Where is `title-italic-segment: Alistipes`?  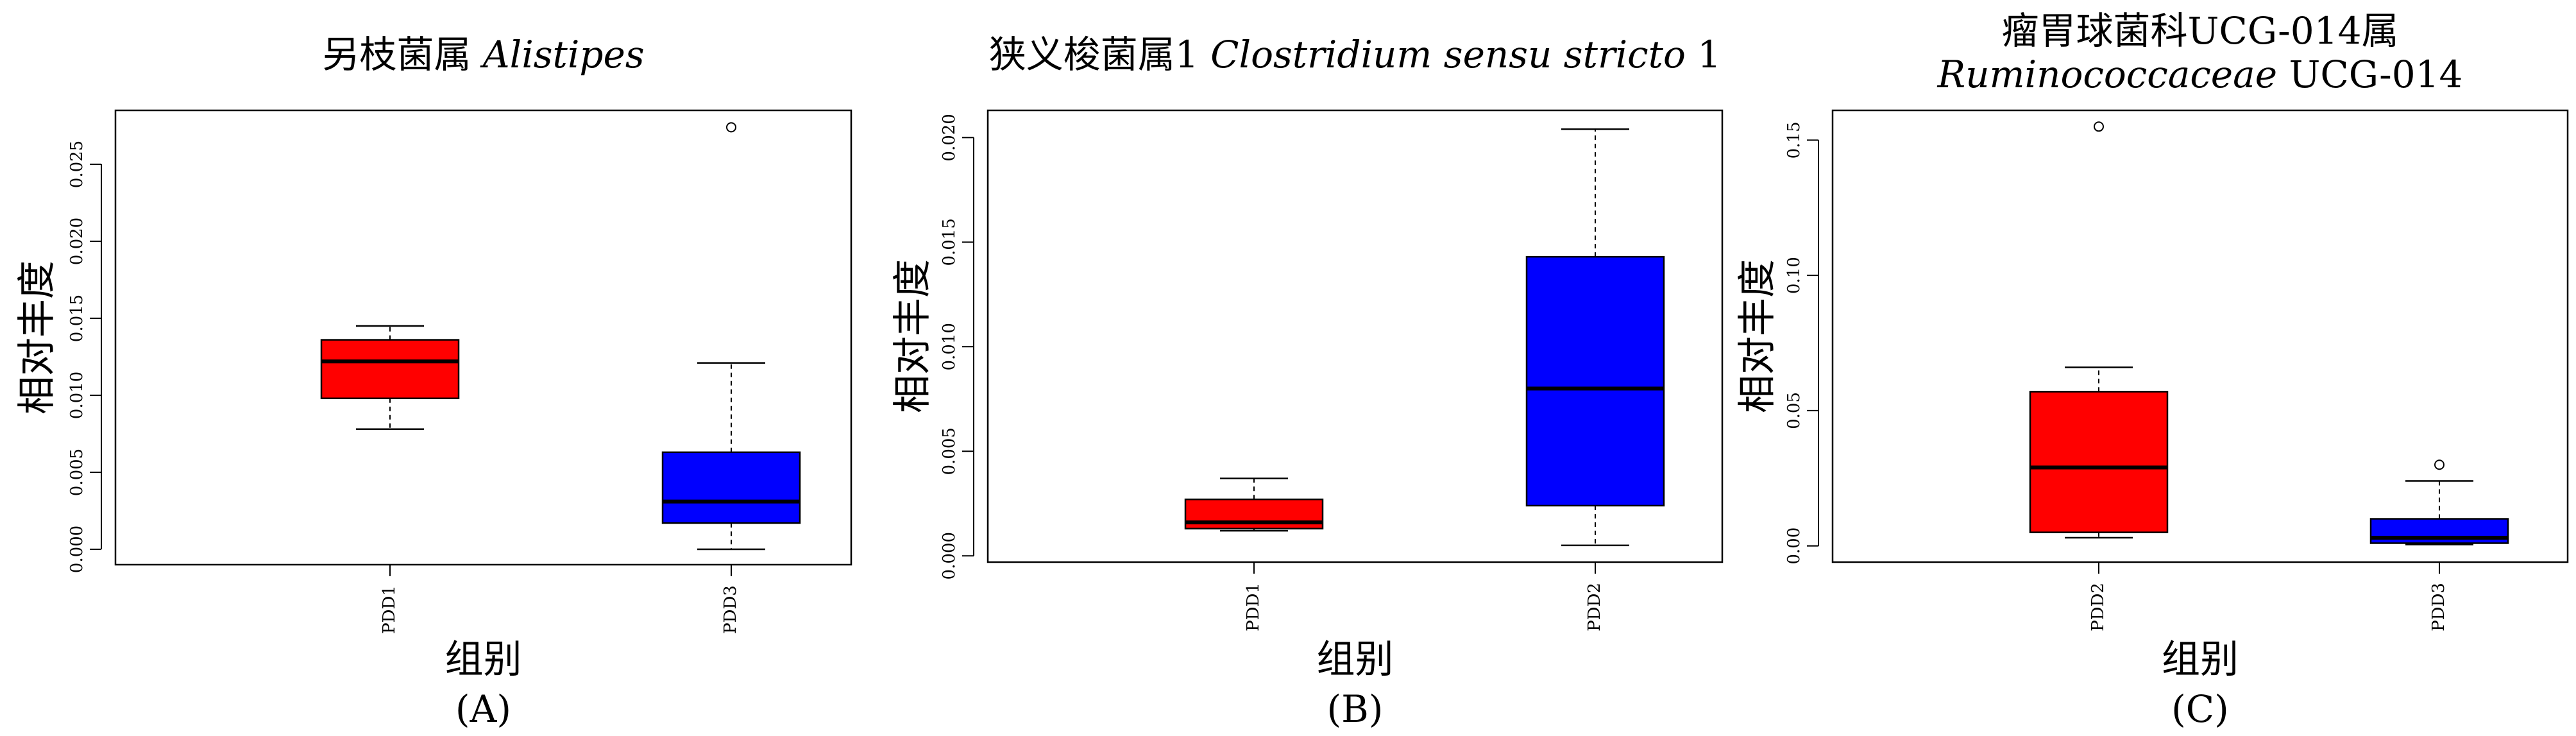 title-italic-segment: Alistipes is located at coordinates (562, 54).